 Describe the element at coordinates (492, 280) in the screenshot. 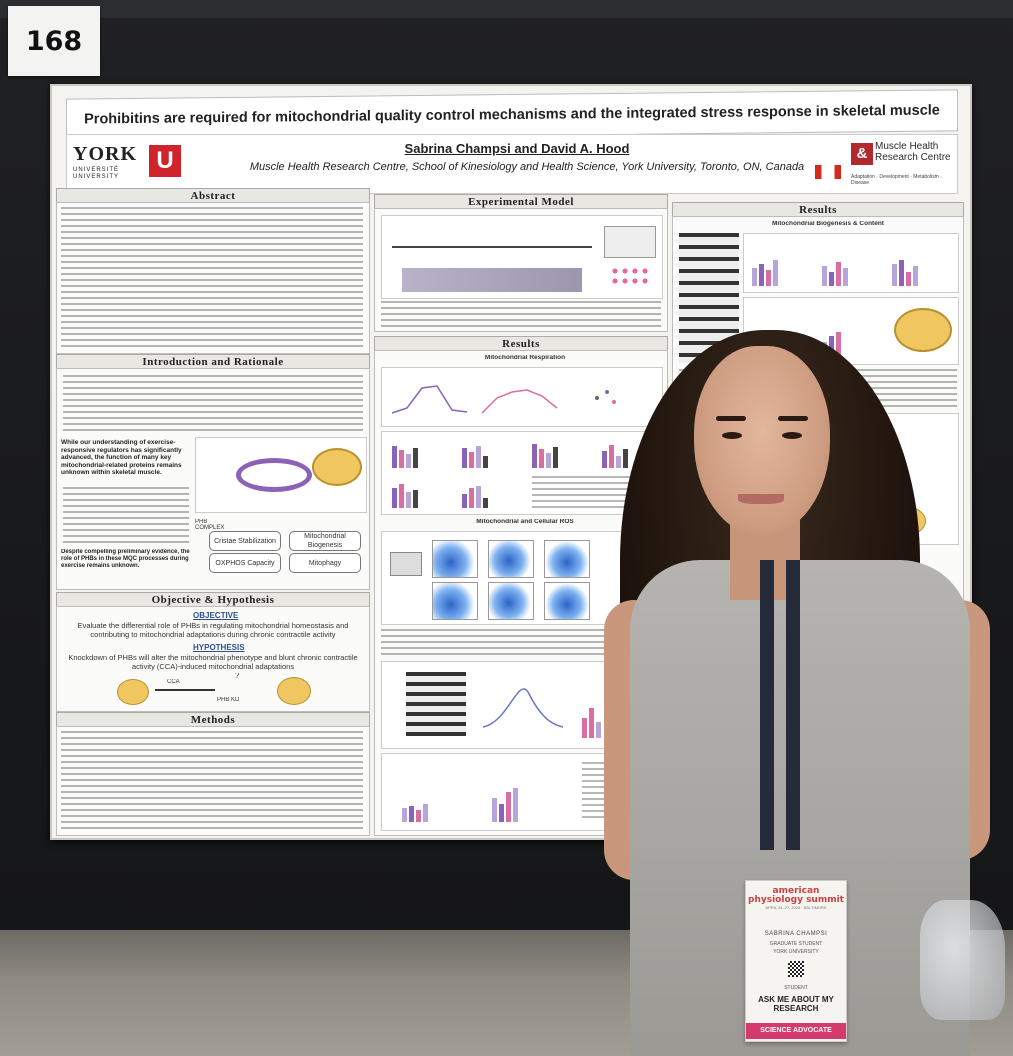

I see `micrograph-strip` at that location.